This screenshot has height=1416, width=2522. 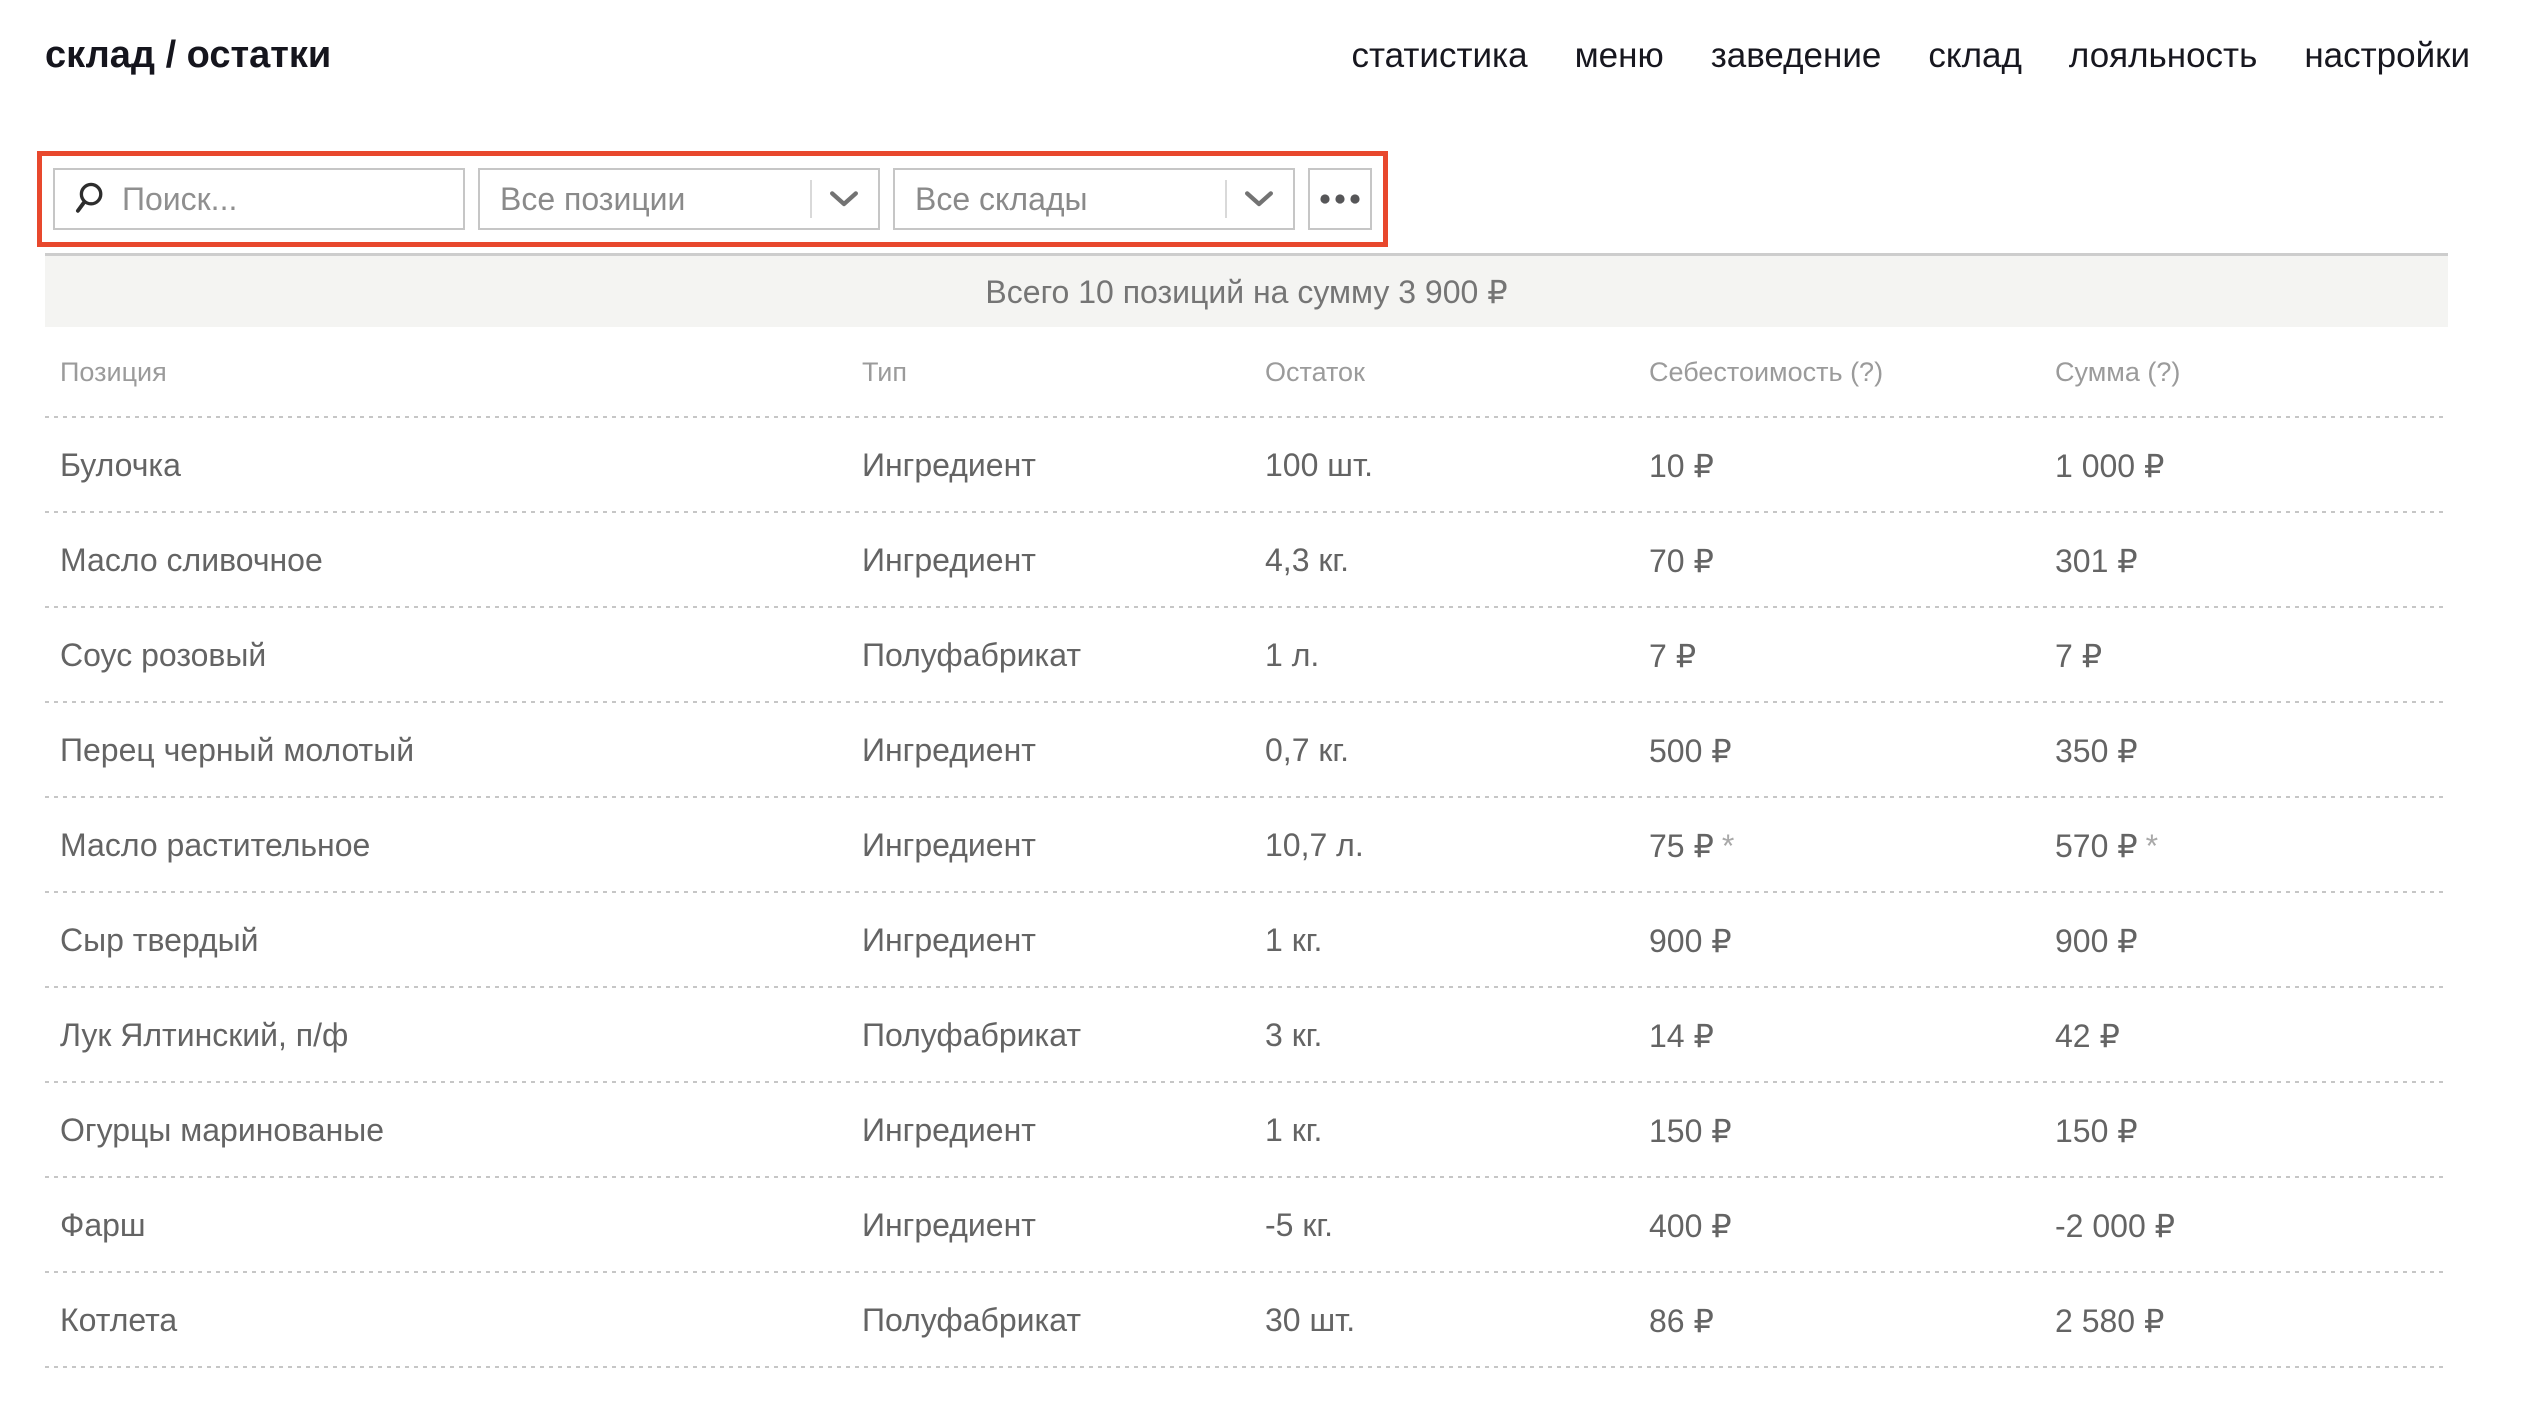 I want to click on cell-stock: 3 кг., so click(x=1294, y=1035).